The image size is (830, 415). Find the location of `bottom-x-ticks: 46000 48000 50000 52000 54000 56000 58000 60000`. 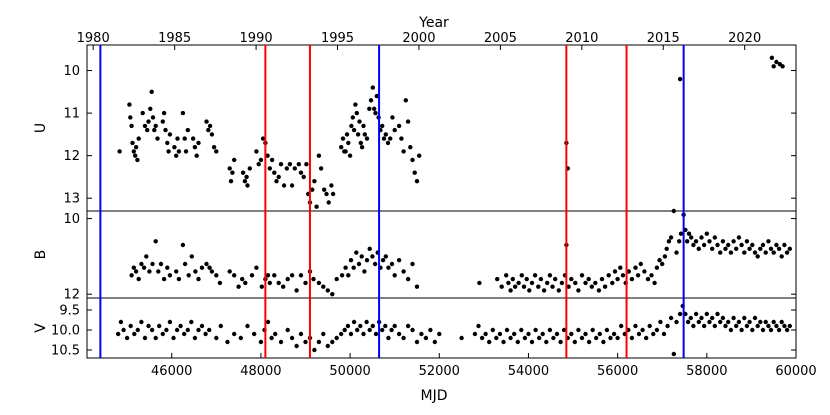

bottom-x-ticks: 46000 48000 50000 52000 54000 56000 58000 60000 is located at coordinates (484, 366).